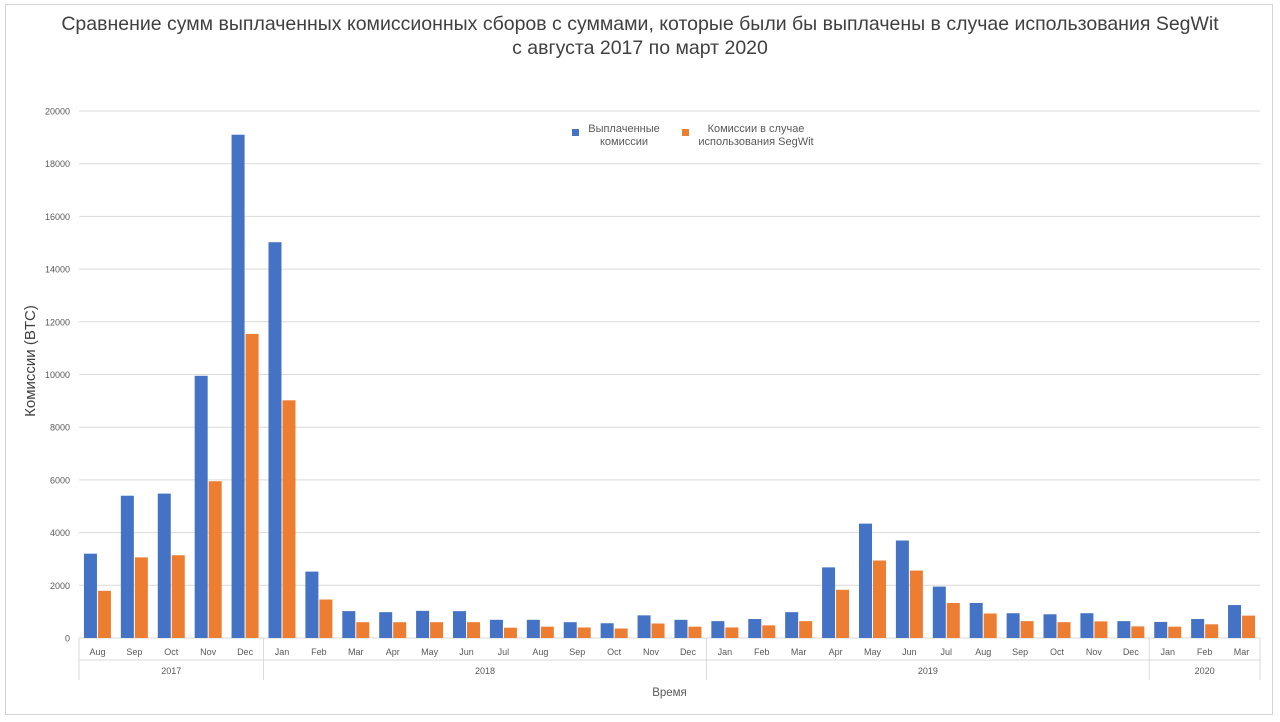 Image resolution: width=1280 pixels, height=722 pixels. What do you see at coordinates (756, 135) in the screenshot?
I see `legend-label-segwit: Комиссии в случае использования SegWit` at bounding box center [756, 135].